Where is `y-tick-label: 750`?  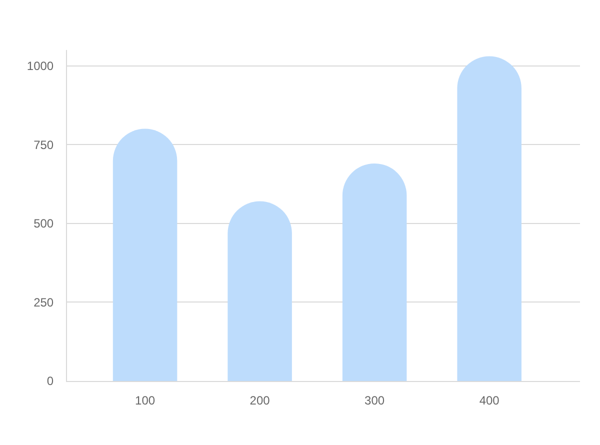 y-tick-label: 750 is located at coordinates (44, 145).